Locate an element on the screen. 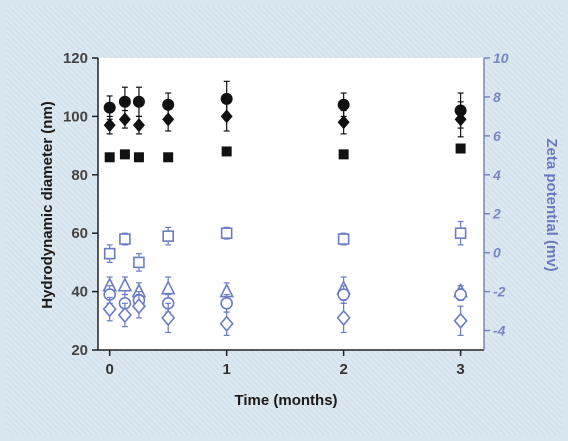 This screenshot has height=441, width=568. x-tick-label: 2 is located at coordinates (343, 369).